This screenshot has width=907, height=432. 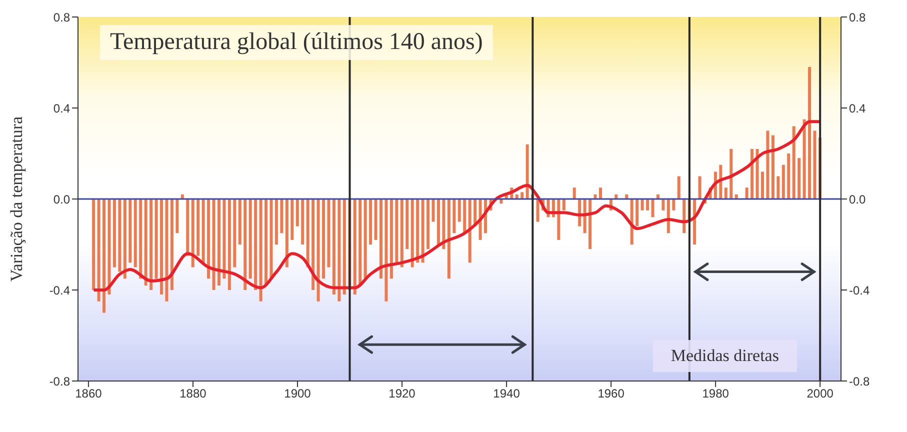 I want to click on y-tick-label: -0.4, so click(x=59, y=290).